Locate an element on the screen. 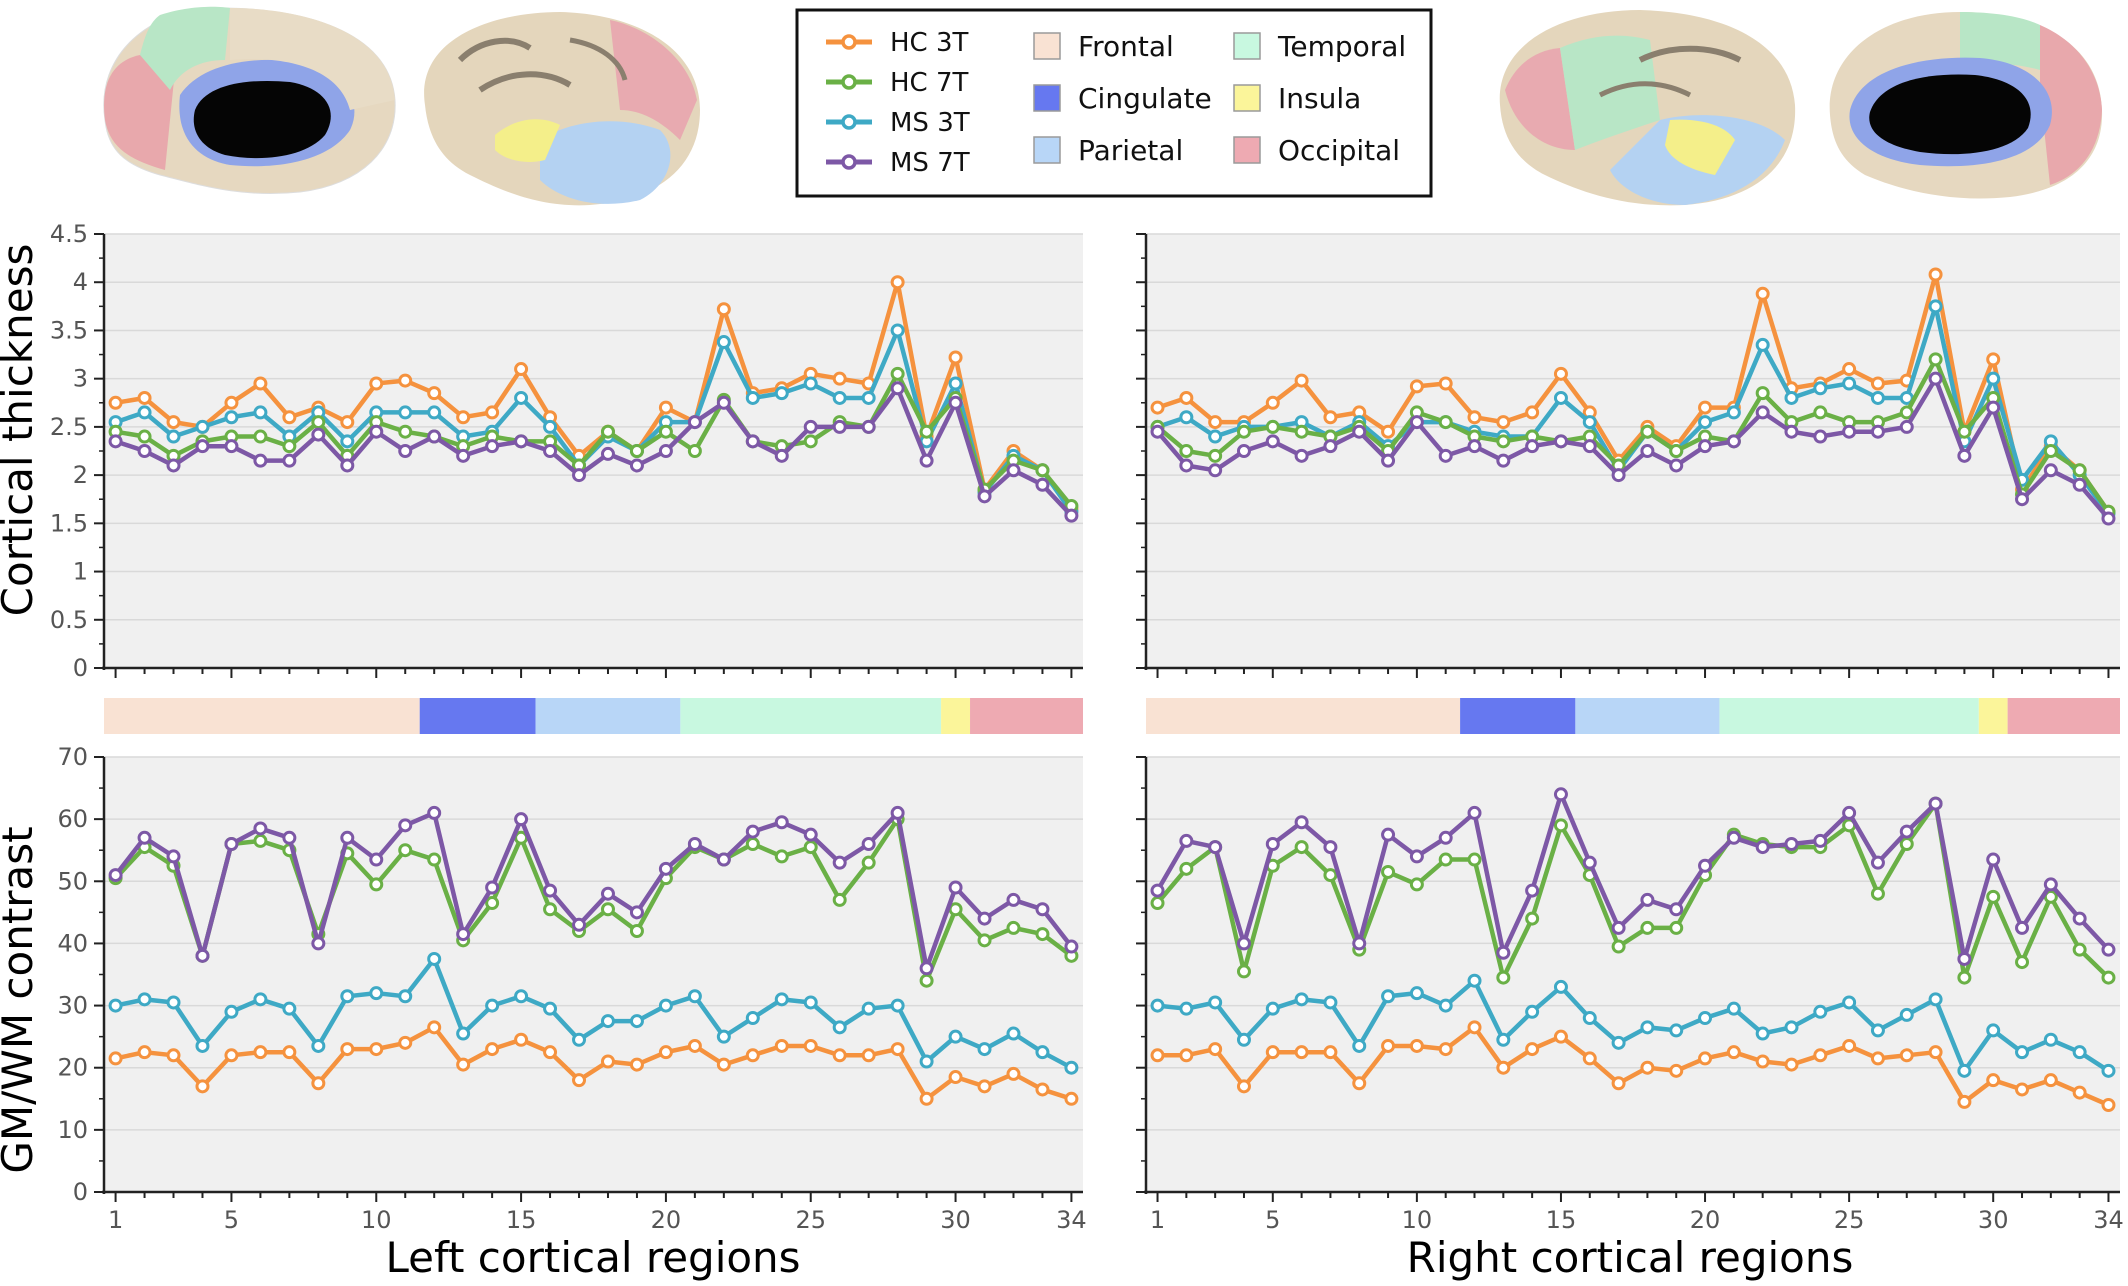 This screenshot has height=1286, width=2128. thickness-y-axis-title: Cortical thickness is located at coordinates (21, 430).